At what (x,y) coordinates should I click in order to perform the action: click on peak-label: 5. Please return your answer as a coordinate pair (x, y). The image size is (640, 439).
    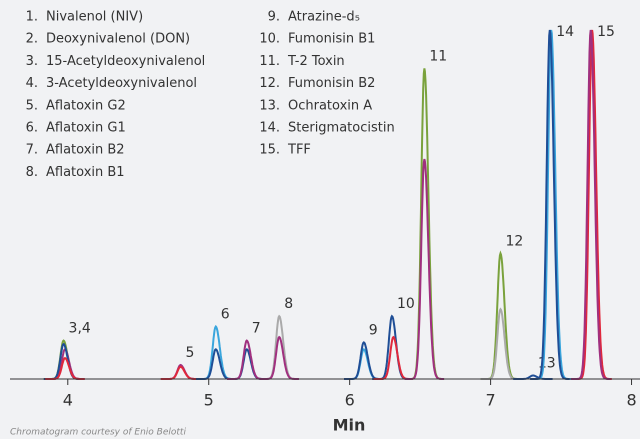
    Looking at the image, I should click on (190, 353).